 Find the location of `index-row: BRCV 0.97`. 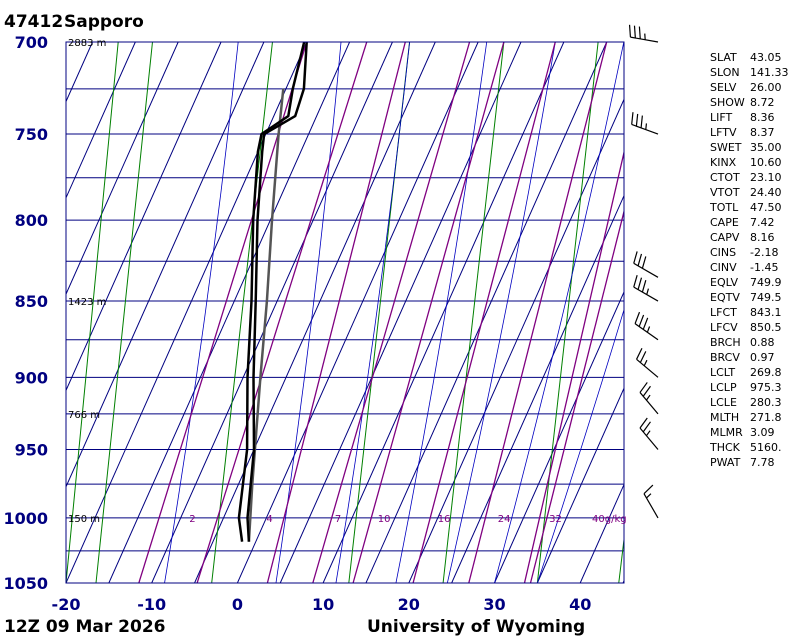

index-row: BRCV 0.97 is located at coordinates (749, 357).